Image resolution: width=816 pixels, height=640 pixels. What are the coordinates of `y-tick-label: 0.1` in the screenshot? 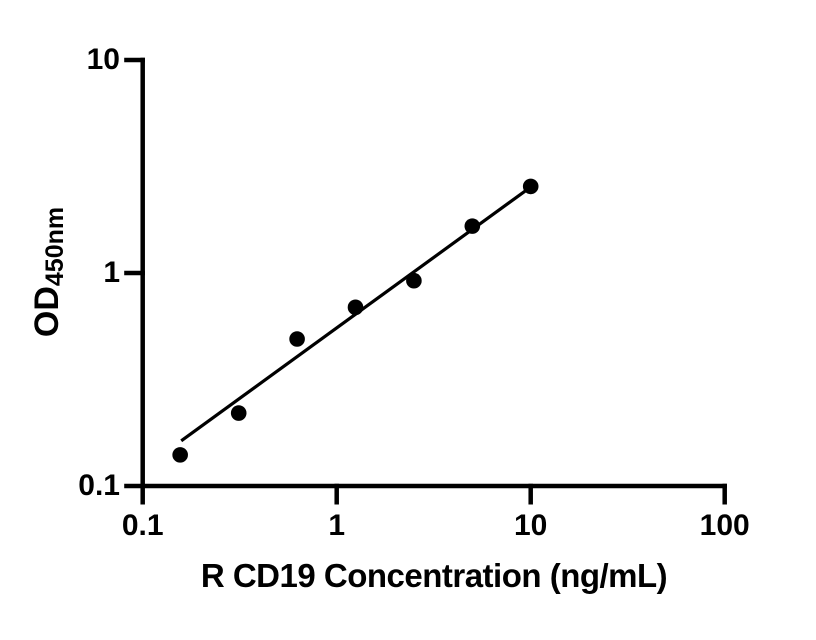 It's located at (99, 485).